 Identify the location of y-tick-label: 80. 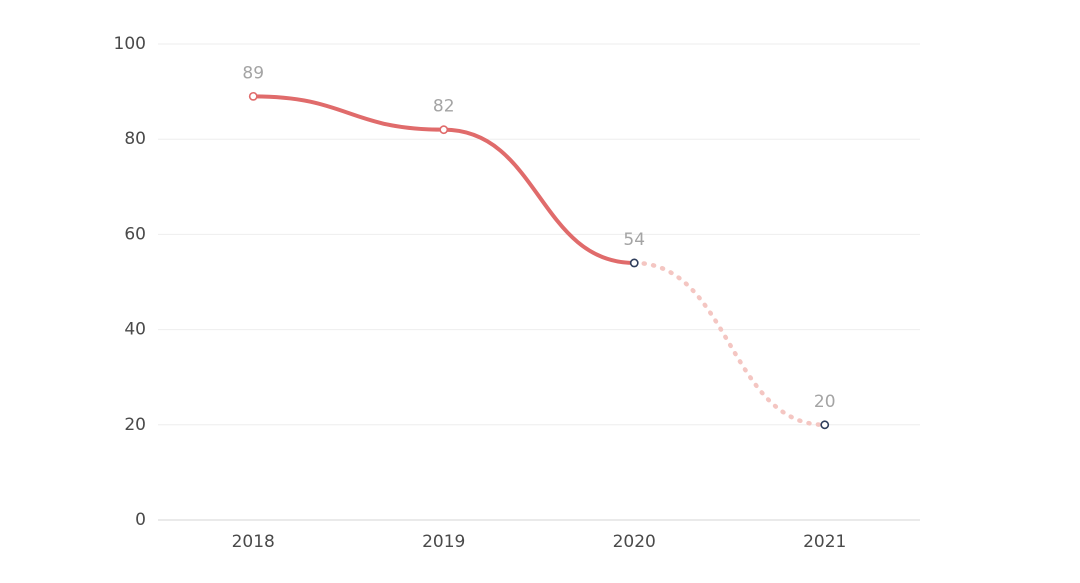
(135, 139).